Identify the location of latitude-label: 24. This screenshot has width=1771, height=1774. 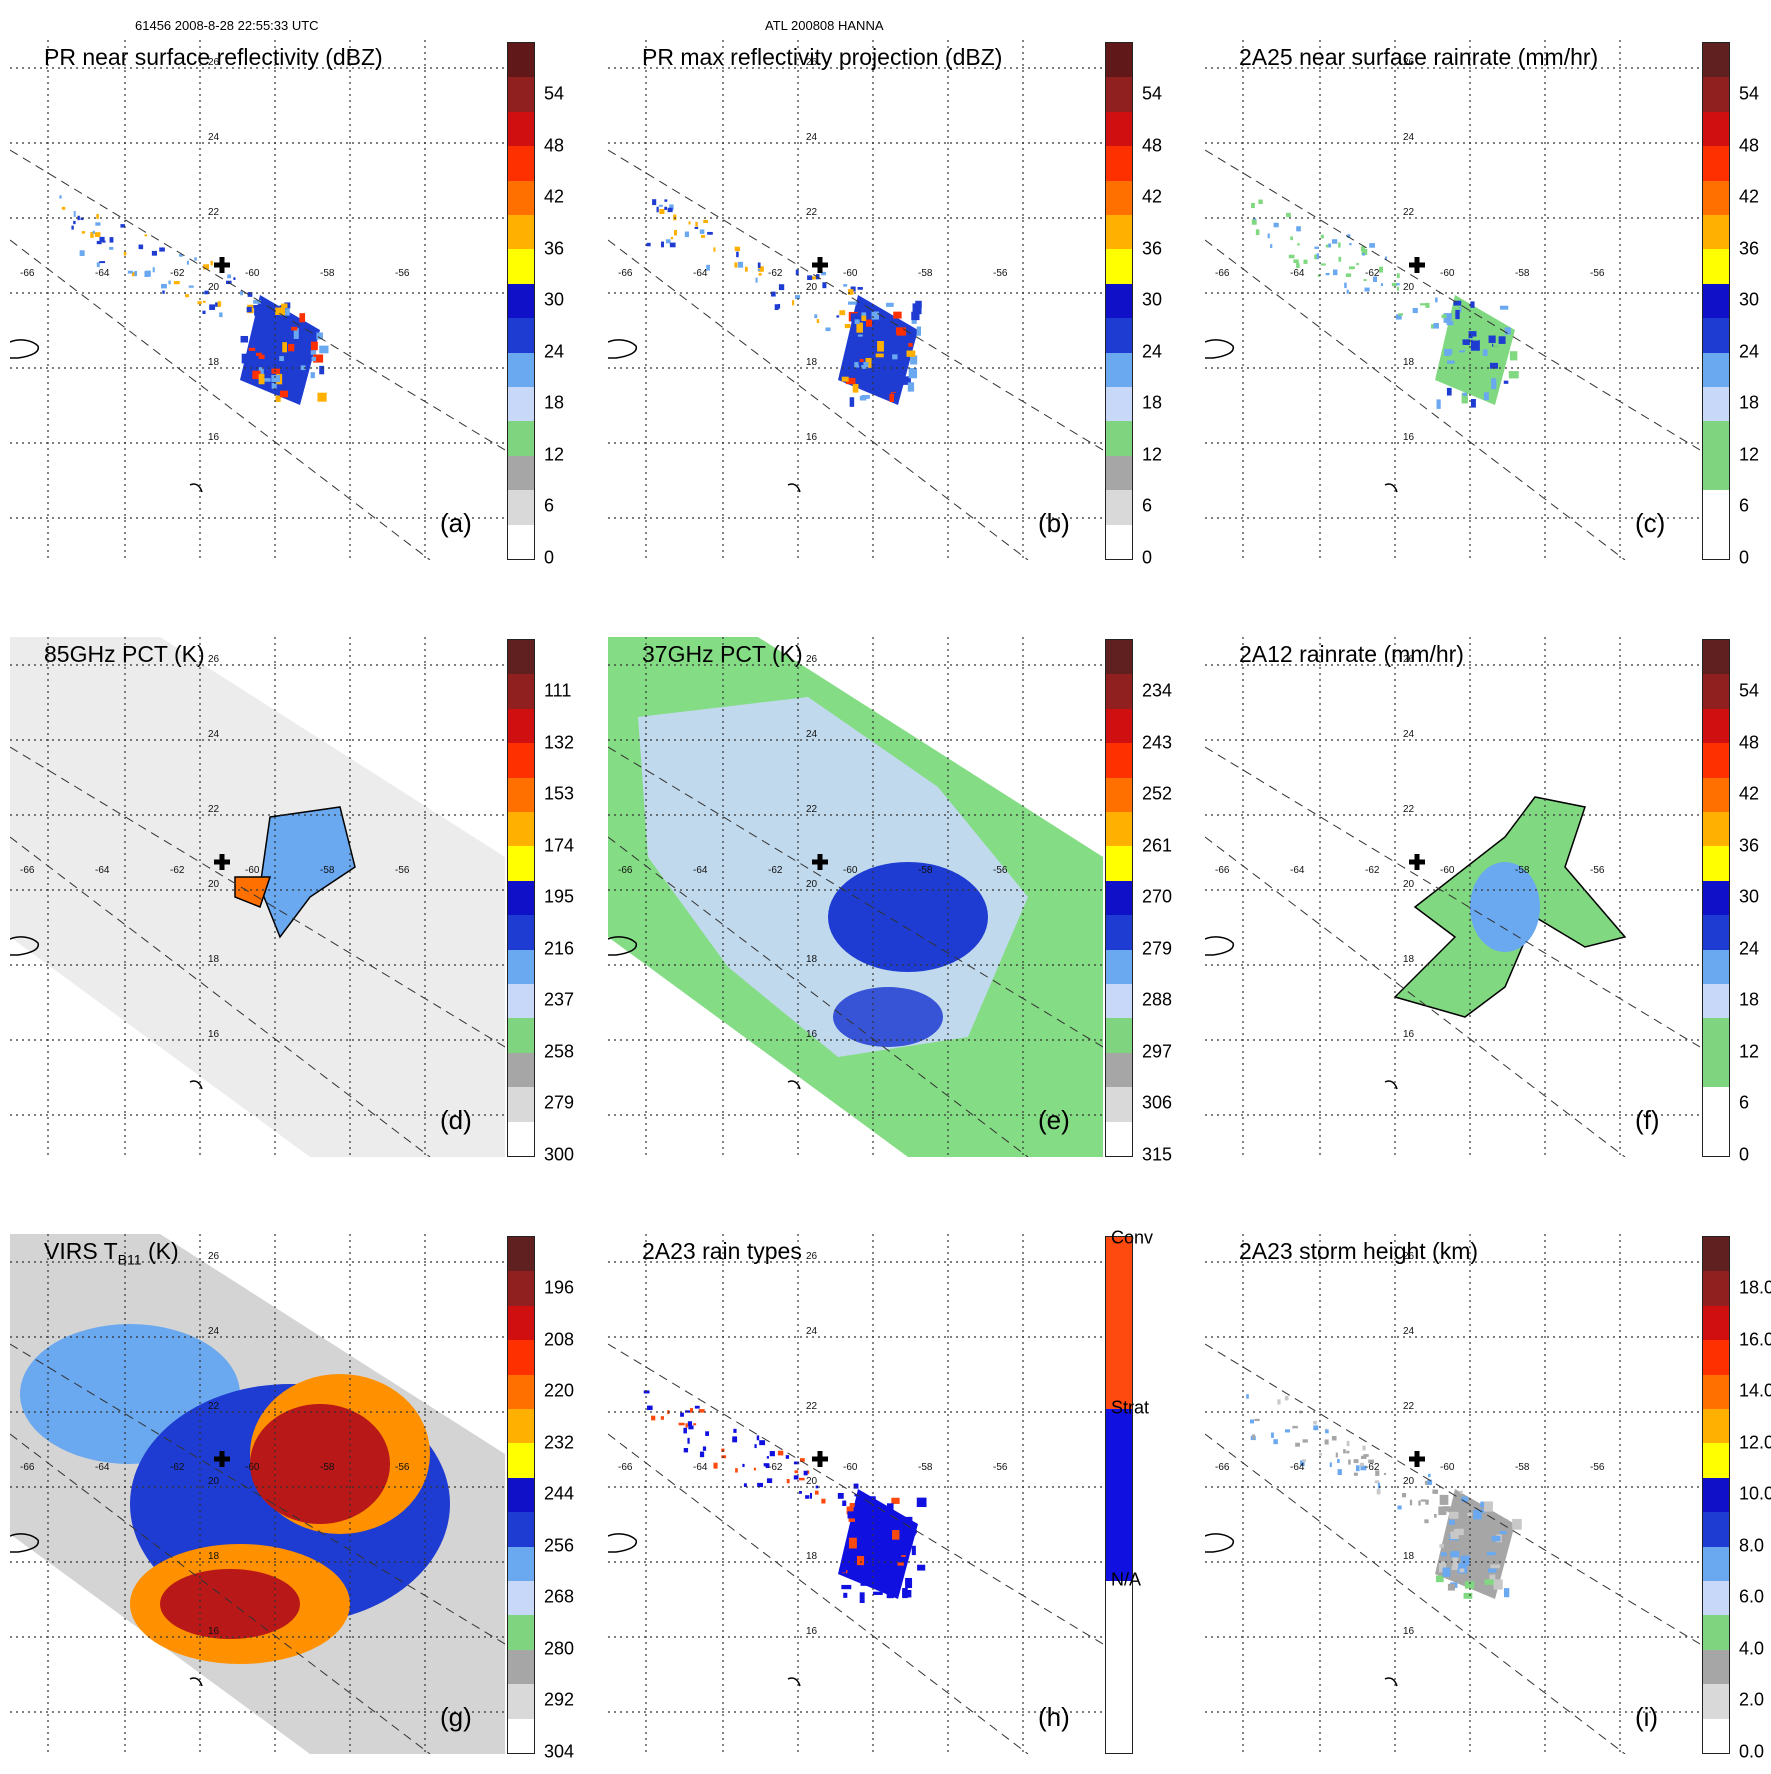
(214, 137).